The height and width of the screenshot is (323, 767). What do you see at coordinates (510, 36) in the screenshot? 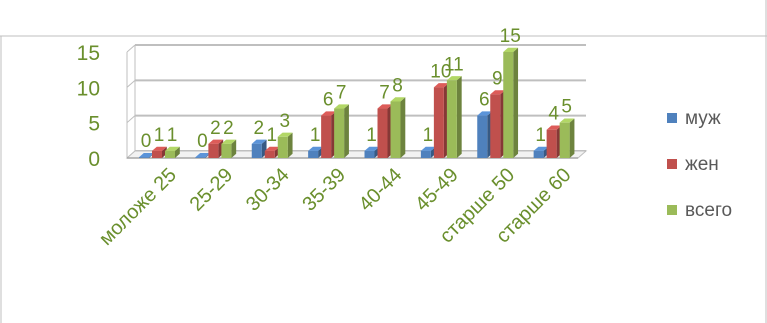
I see `data-label: 15` at bounding box center [510, 36].